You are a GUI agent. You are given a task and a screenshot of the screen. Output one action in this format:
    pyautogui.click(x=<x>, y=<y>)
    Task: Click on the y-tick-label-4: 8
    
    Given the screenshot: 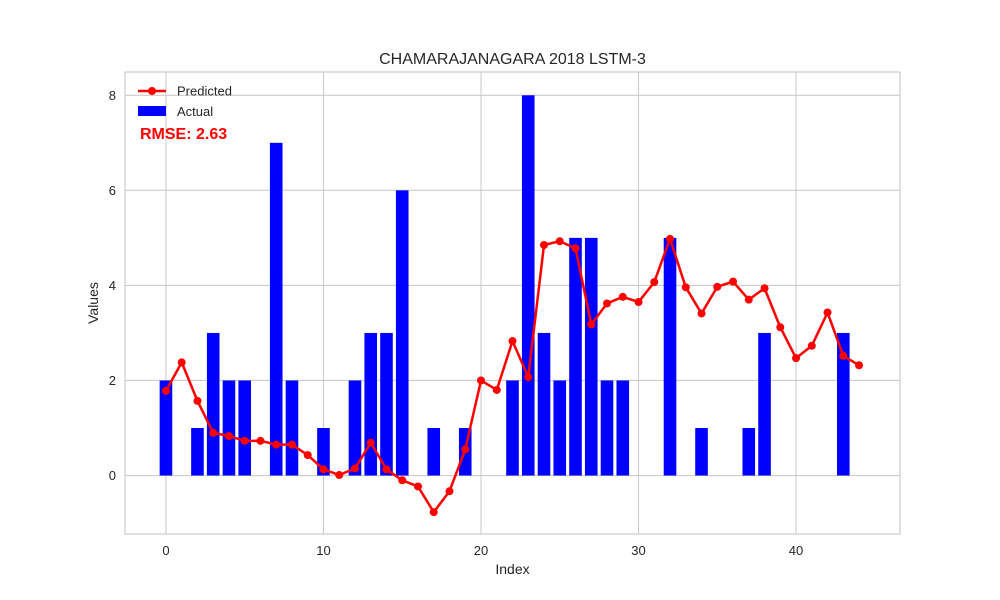 What is the action you would take?
    pyautogui.click(x=112, y=95)
    